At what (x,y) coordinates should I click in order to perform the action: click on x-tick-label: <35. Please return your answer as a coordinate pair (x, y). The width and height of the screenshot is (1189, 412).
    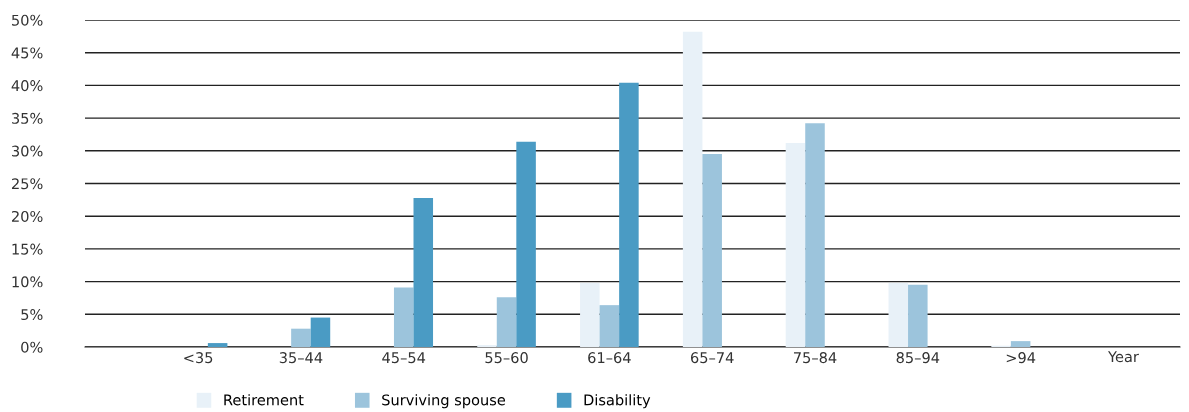
    Looking at the image, I should click on (198, 358).